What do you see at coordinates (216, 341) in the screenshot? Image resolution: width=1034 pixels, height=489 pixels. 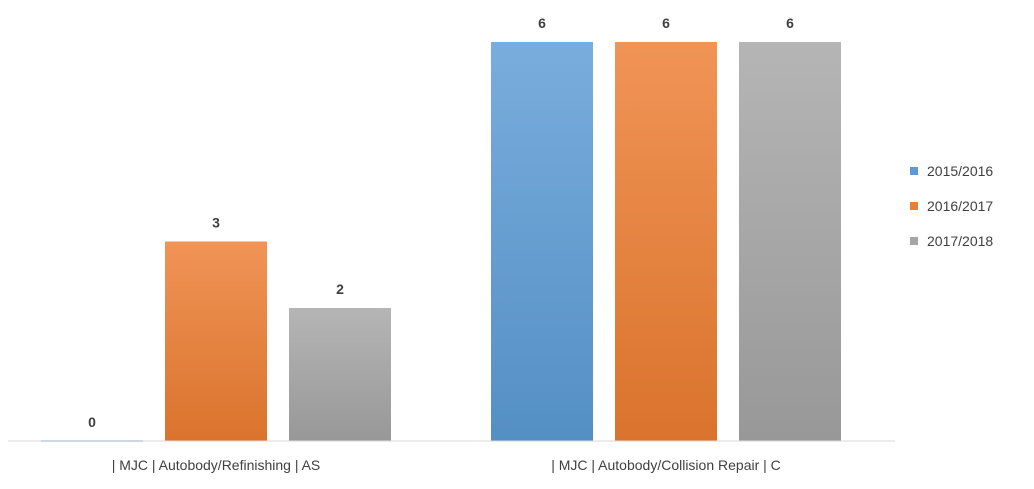 I see `bar-2016-2017-cat1` at bounding box center [216, 341].